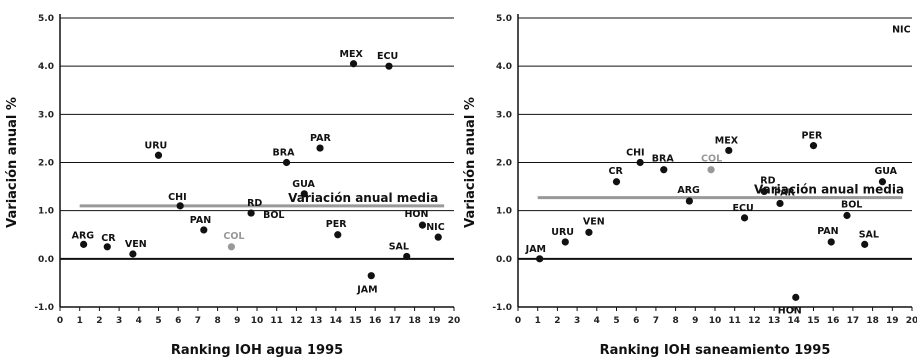 The height and width of the screenshot is (358, 917). I want to click on data-label-ecu: ECU, so click(743, 208).